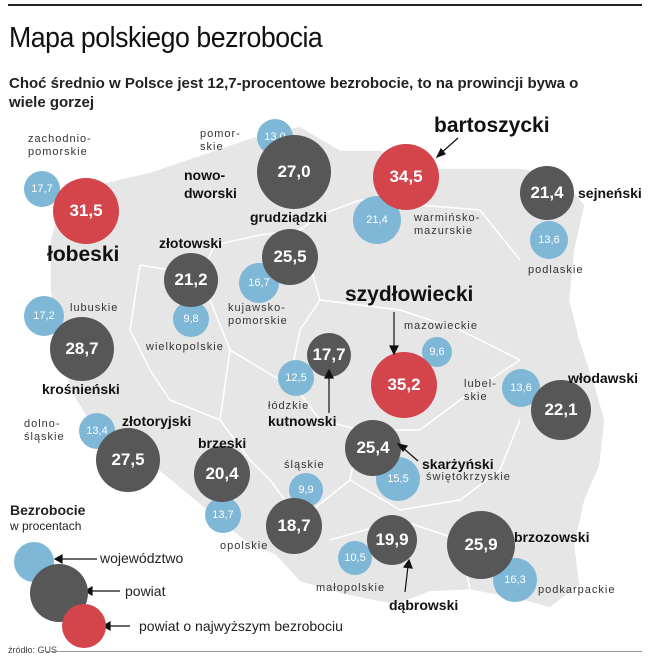 The image size is (650, 660). I want to click on county-bubble-krośnieński: 28,7, so click(82, 349).